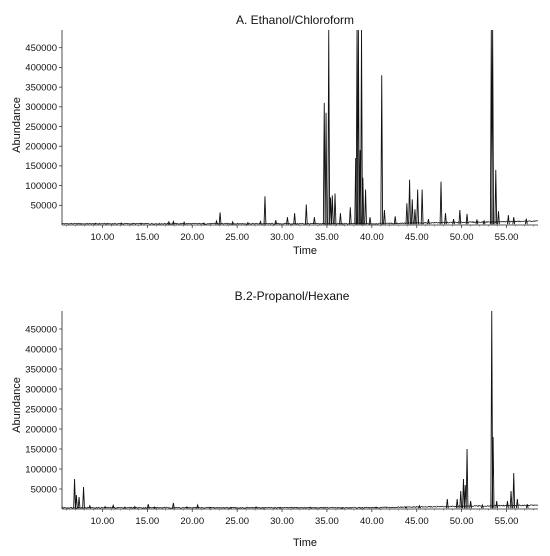  Describe the element at coordinates (292, 296) in the screenshot. I see `panel-b-title: B.2-Propanol/Hexane` at that location.